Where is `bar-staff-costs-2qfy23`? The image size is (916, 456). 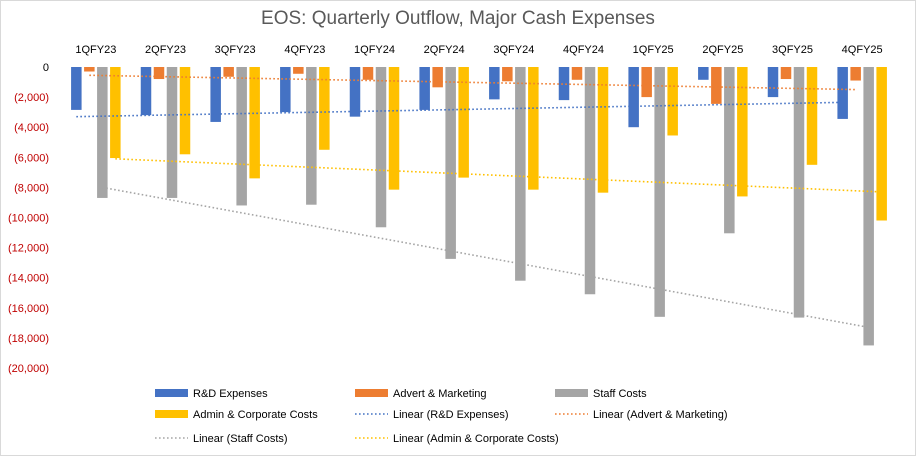 bar-staff-costs-2qfy23 is located at coordinates (172, 132).